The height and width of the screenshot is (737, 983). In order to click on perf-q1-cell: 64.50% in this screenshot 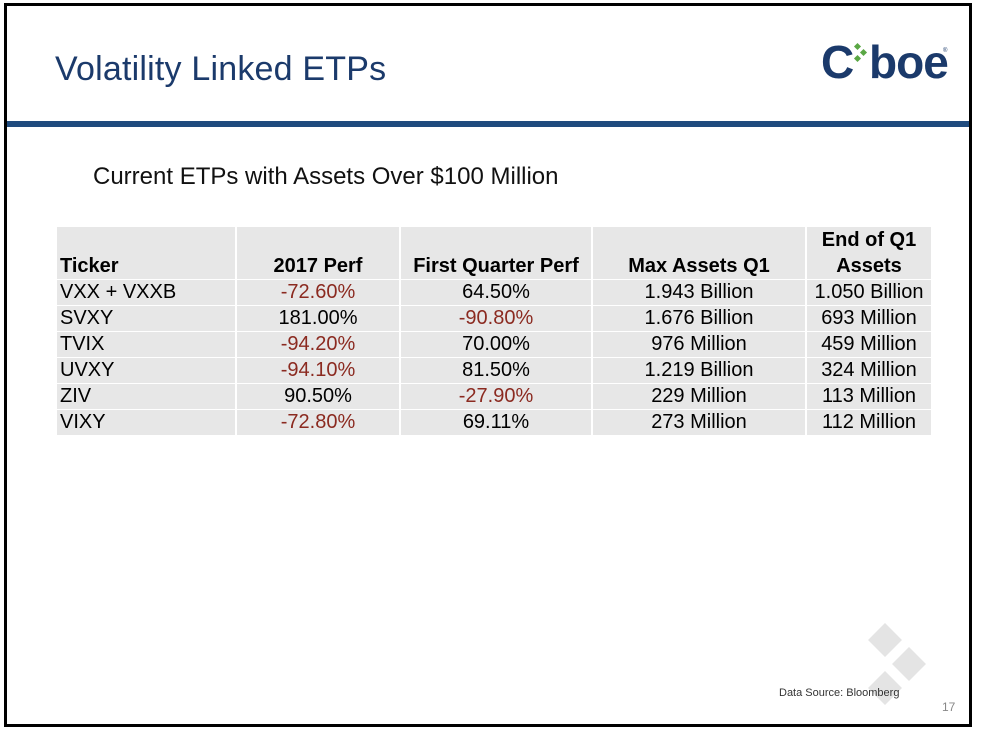, I will do `click(496, 292)`.